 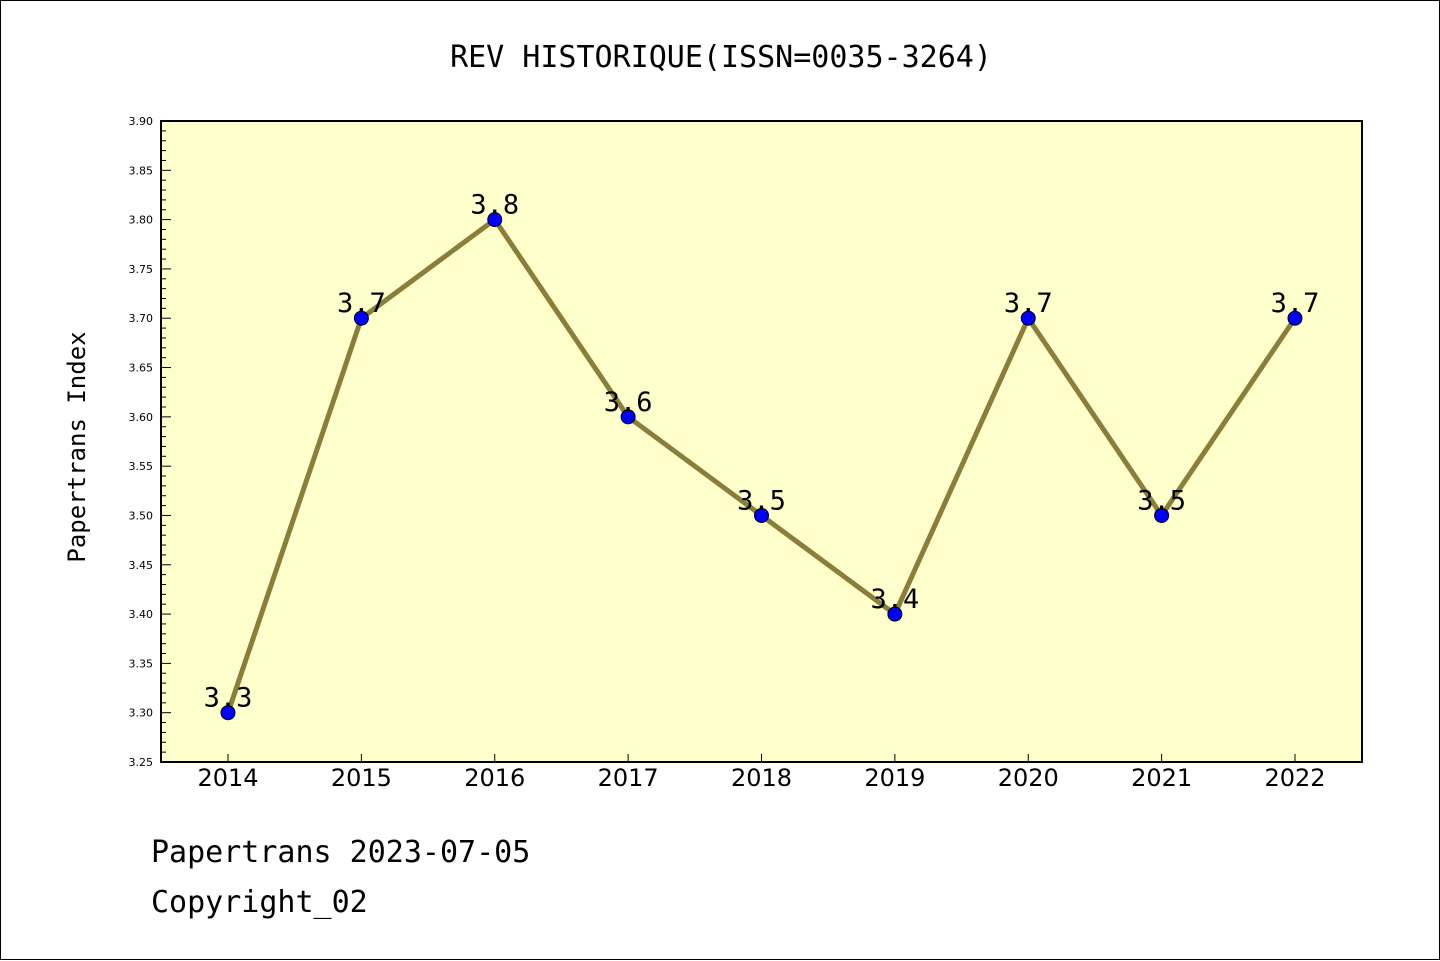 I want to click on y-tick-label: 3.85, so click(x=141, y=170).